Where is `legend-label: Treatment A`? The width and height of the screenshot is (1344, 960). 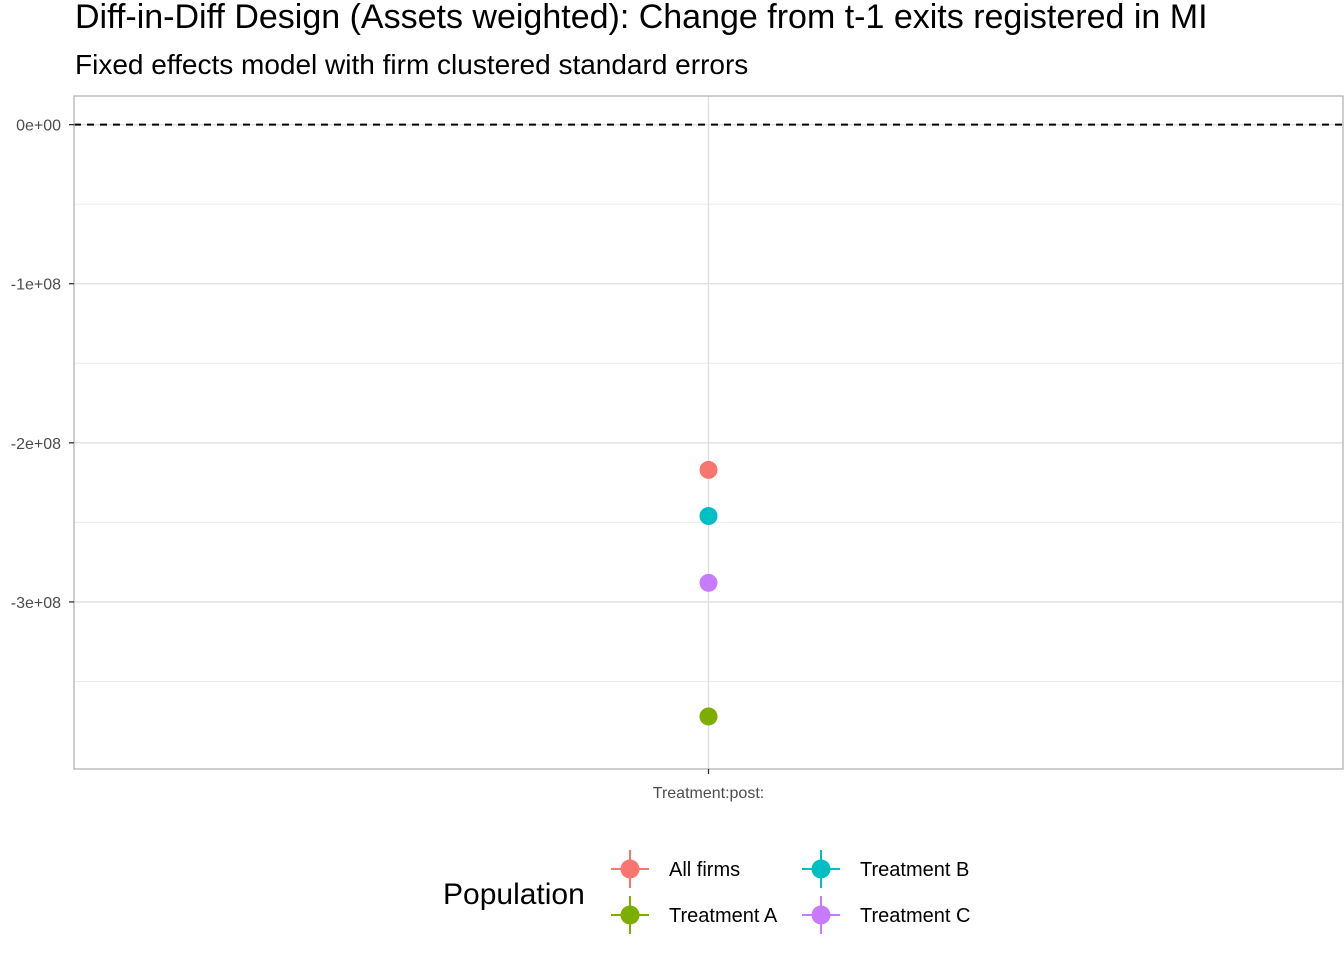
legend-label: Treatment A is located at coordinates (723, 916).